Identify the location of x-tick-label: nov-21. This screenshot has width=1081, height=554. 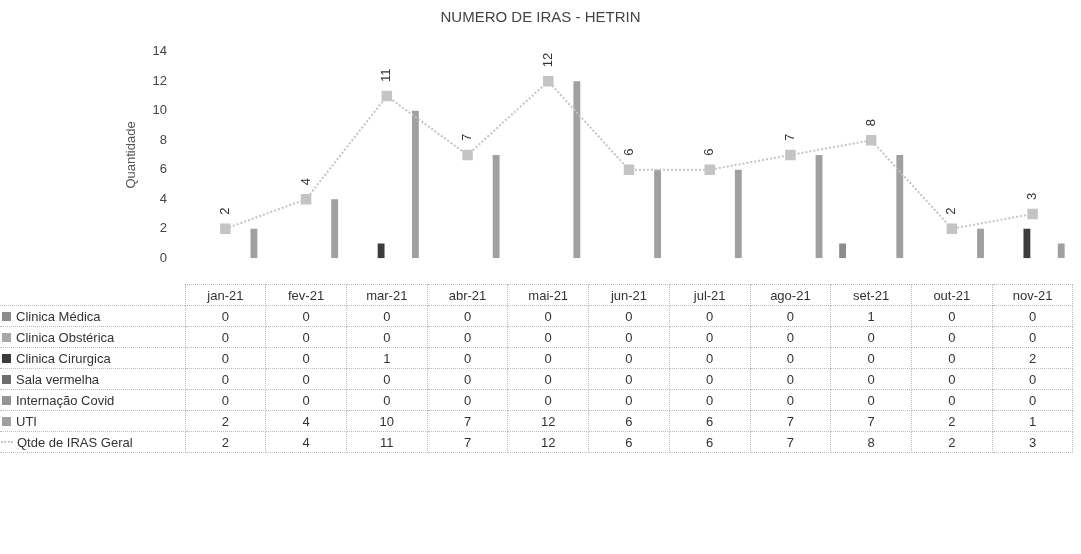
(1032, 295).